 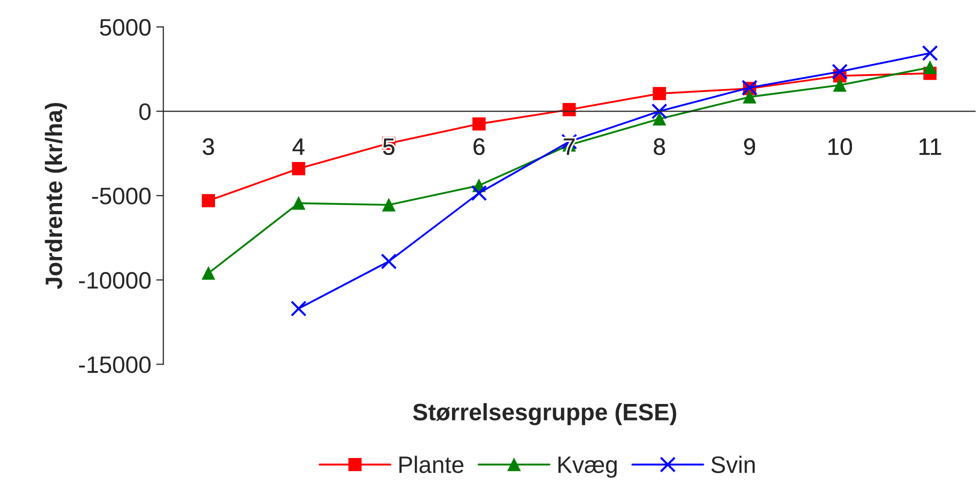 I want to click on x-tick-label: 3, so click(x=208, y=147).